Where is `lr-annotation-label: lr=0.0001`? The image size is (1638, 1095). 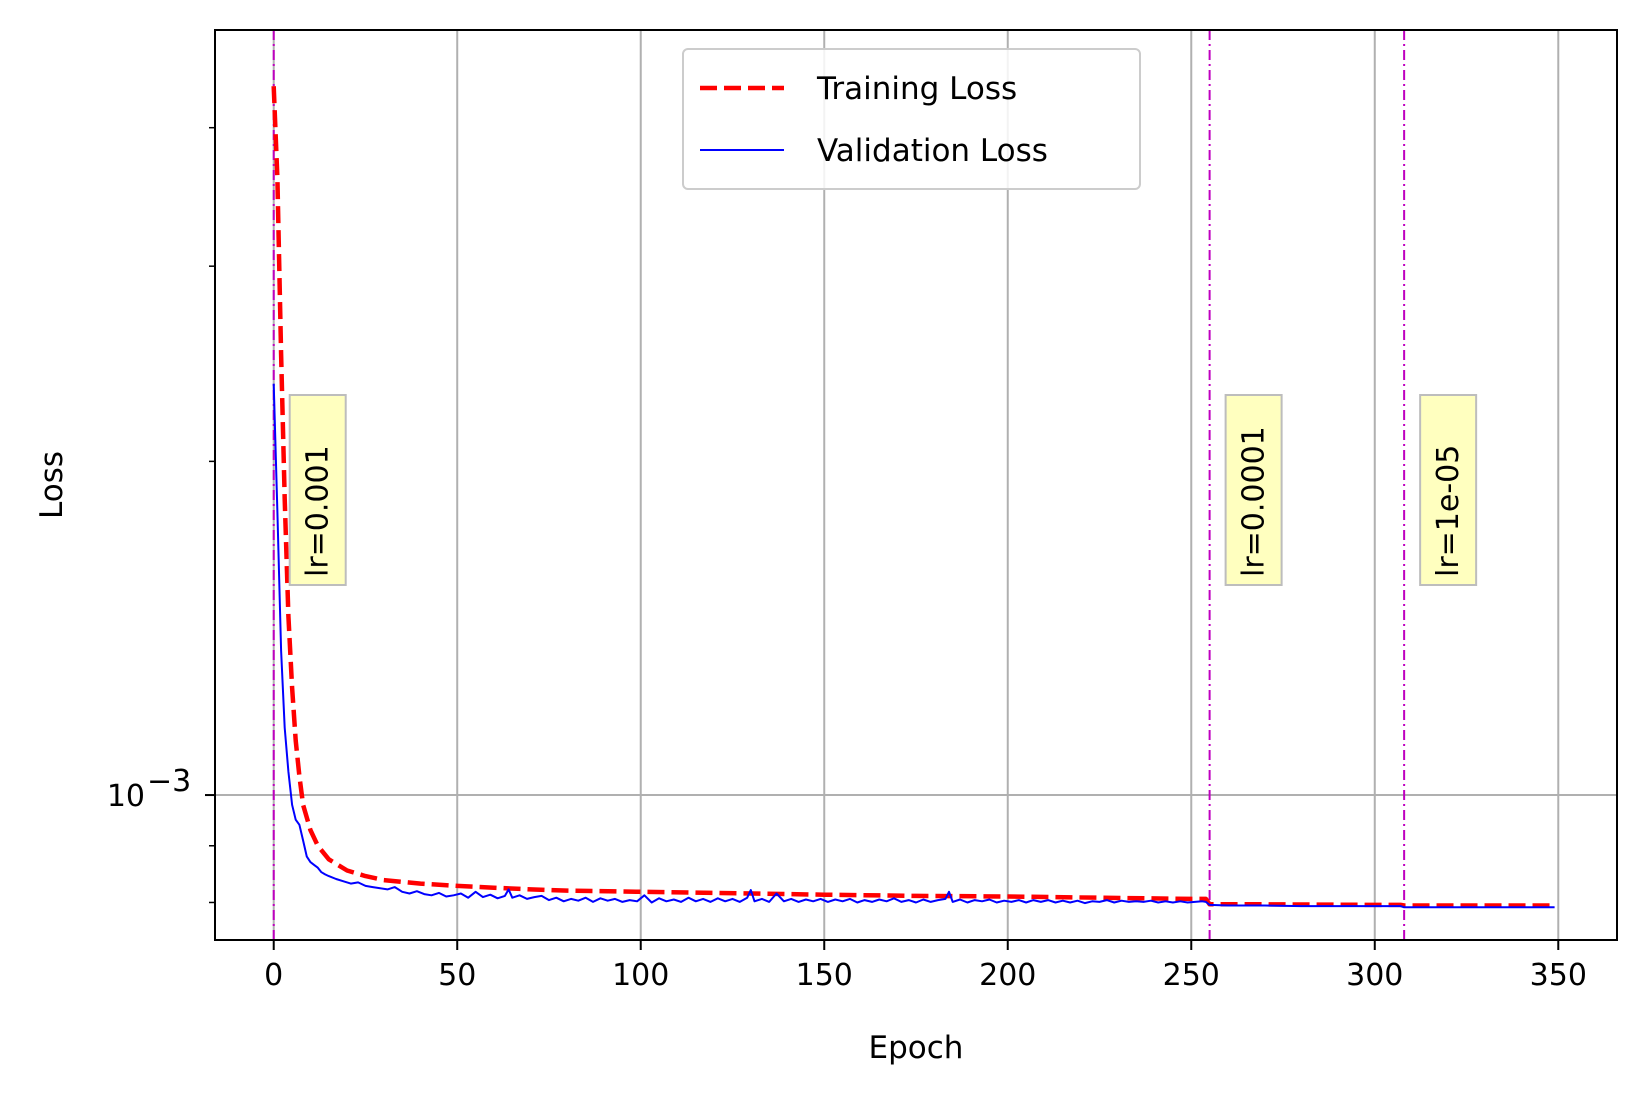 lr-annotation-label: lr=0.0001 is located at coordinates (1254, 501).